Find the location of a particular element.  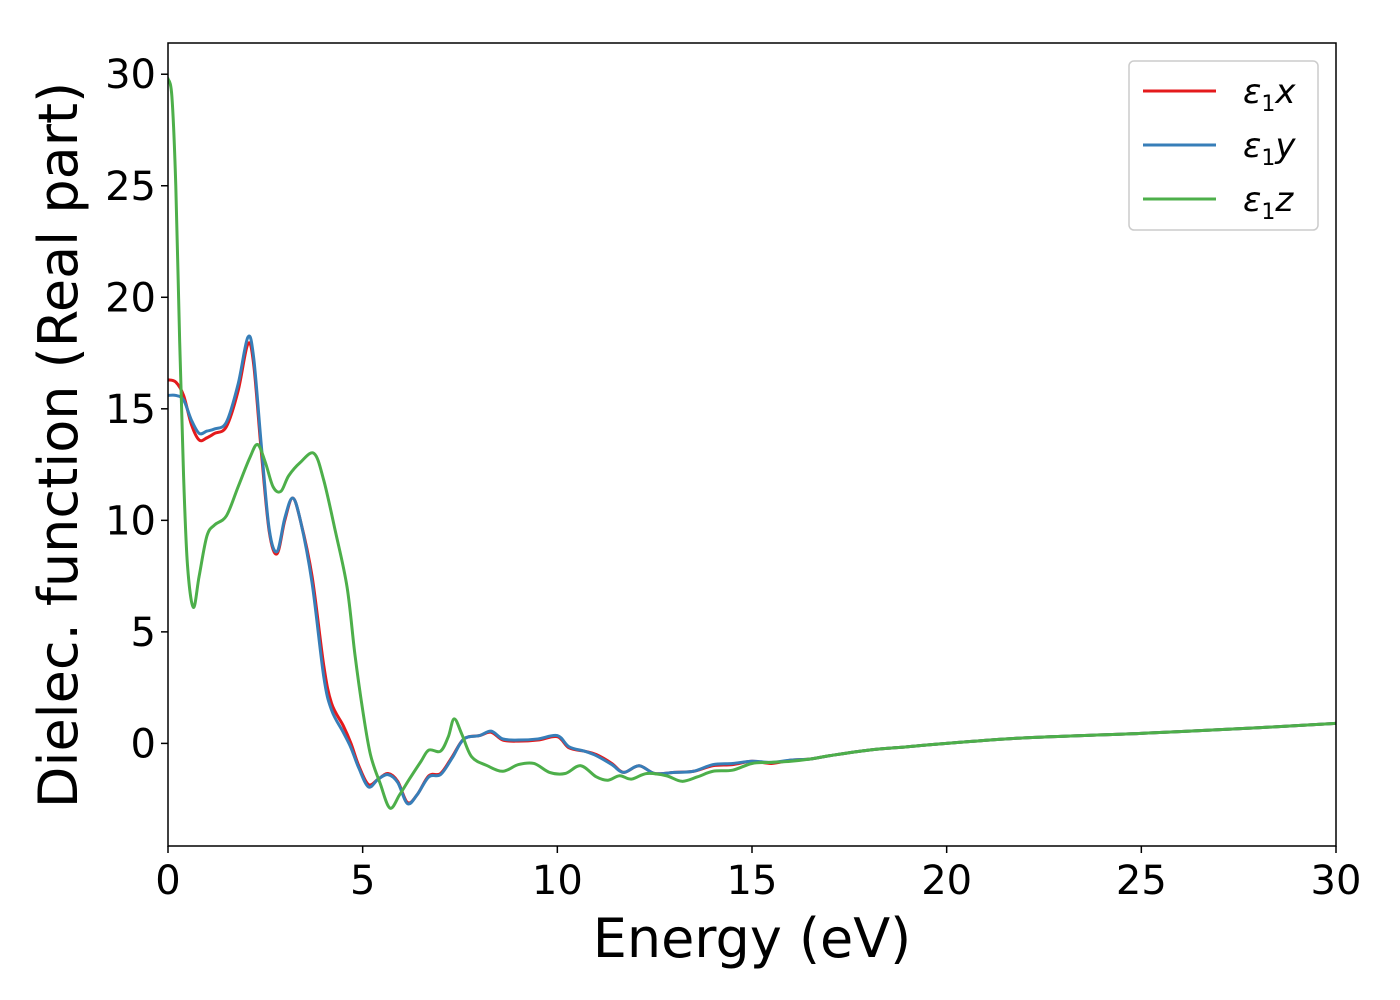

legend-box is located at coordinates (1223, 145).